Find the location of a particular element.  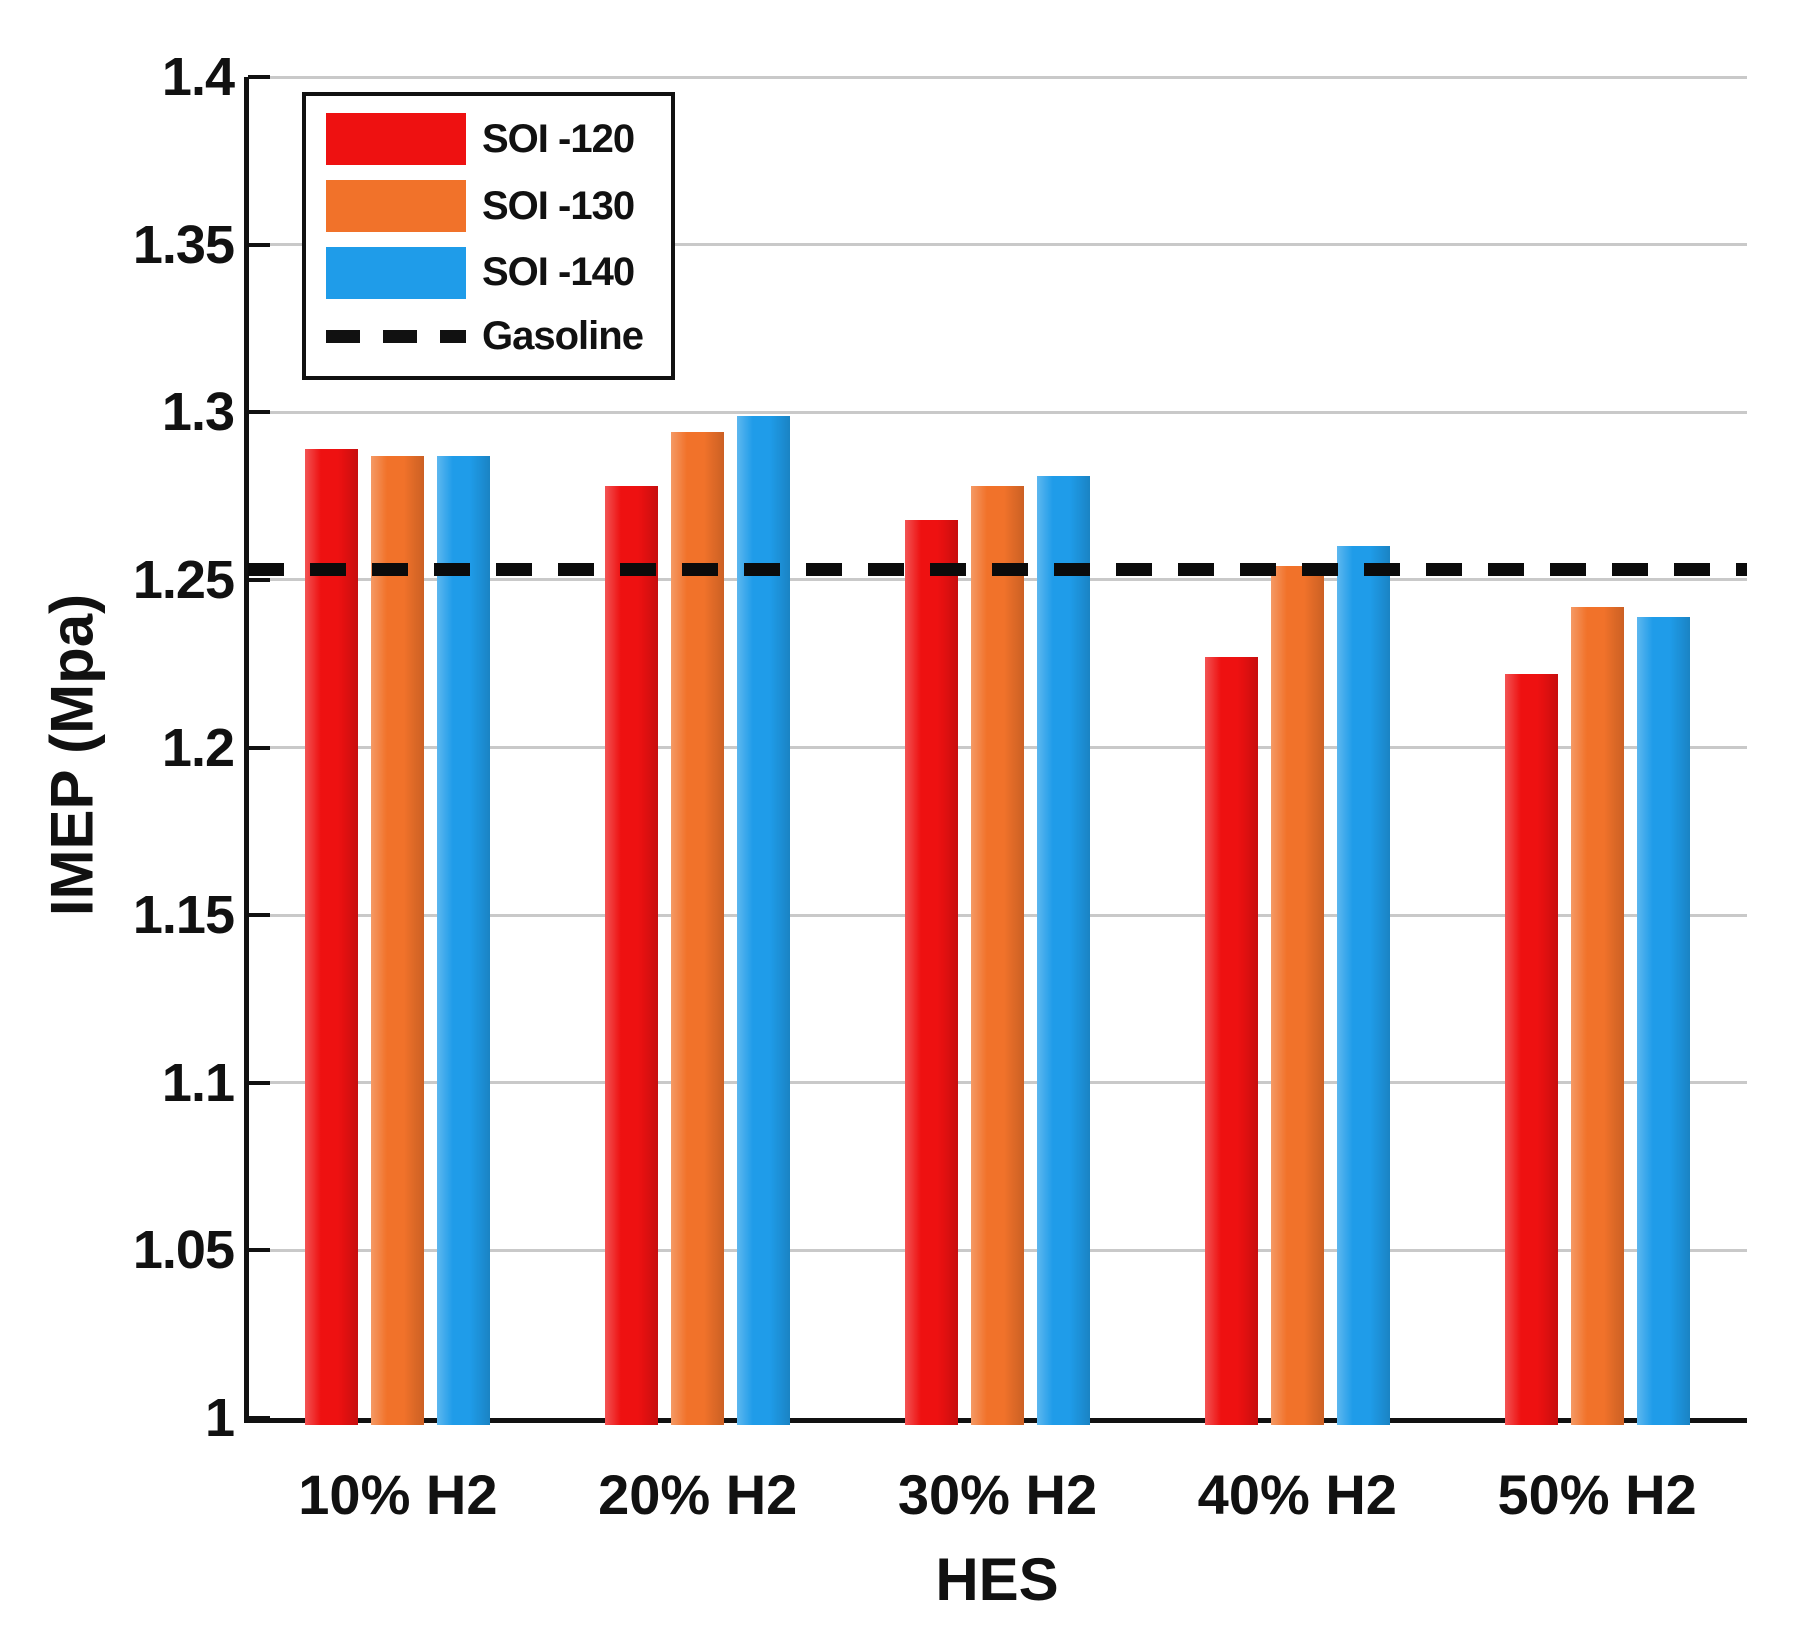

x-tick-label-30-h2: 30% H2 is located at coordinates (997, 1494).